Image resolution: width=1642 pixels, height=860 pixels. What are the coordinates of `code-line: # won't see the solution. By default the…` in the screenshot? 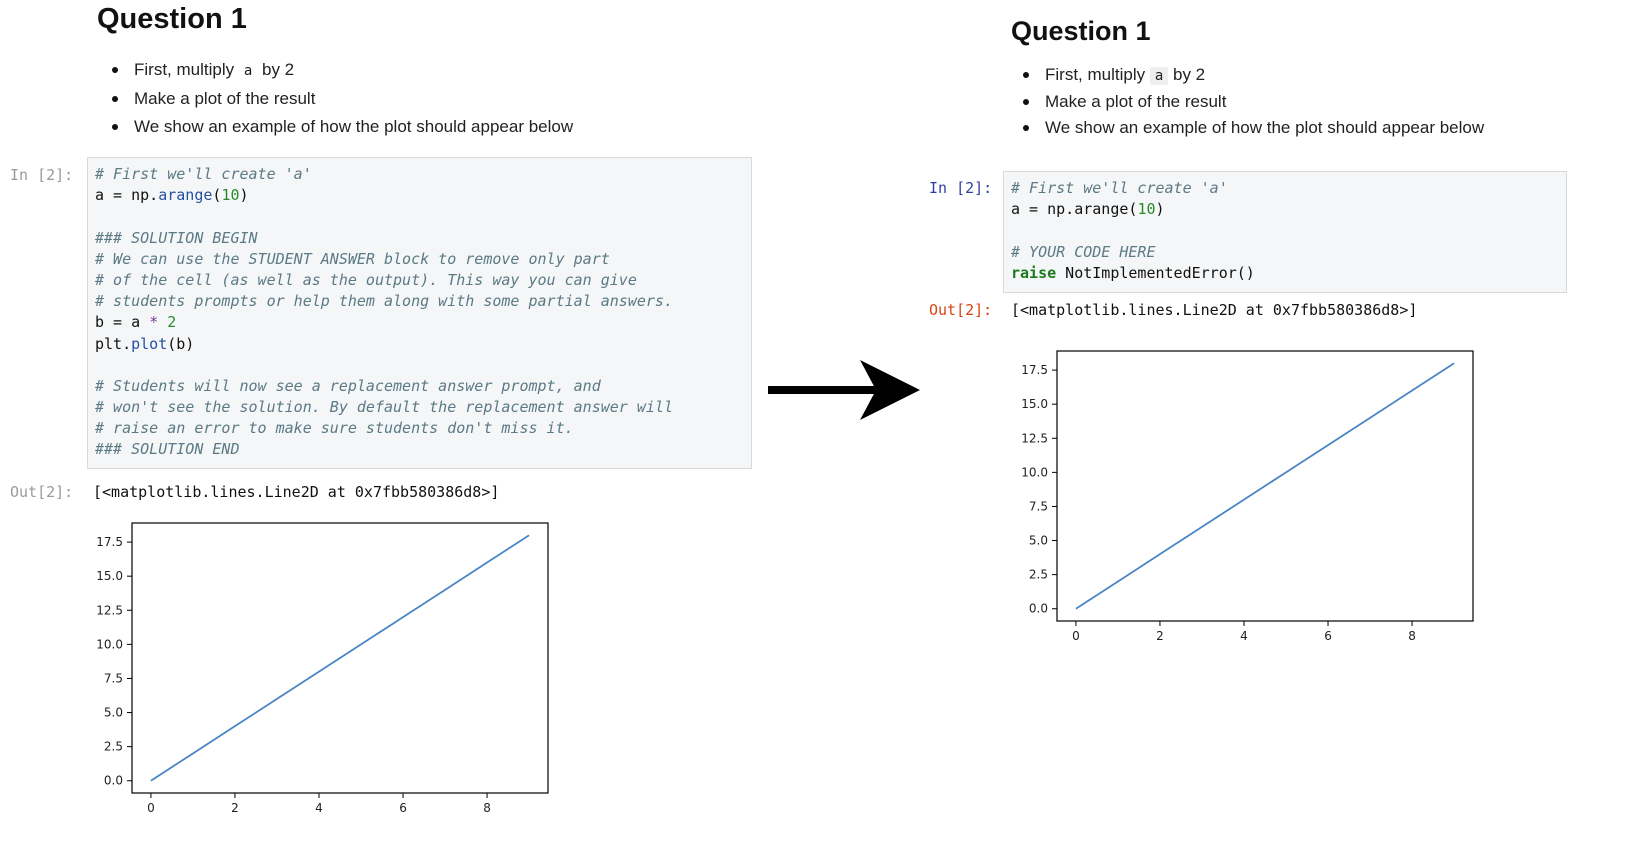 It's located at (384, 407).